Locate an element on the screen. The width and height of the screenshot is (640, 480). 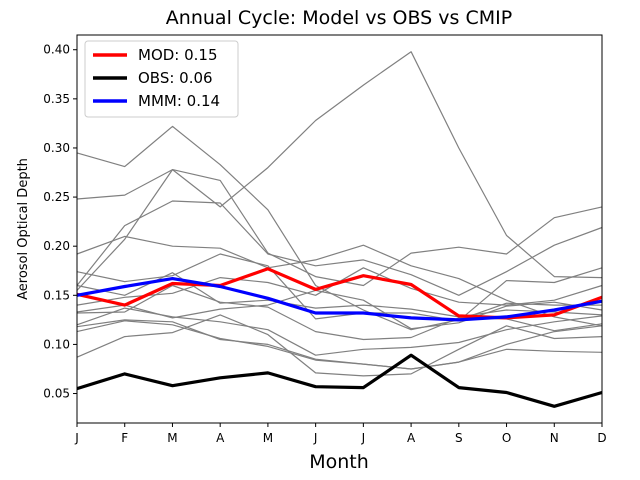
chart-title: Annual Cycle: Model vs OBS vs CMIP is located at coordinates (339, 18).